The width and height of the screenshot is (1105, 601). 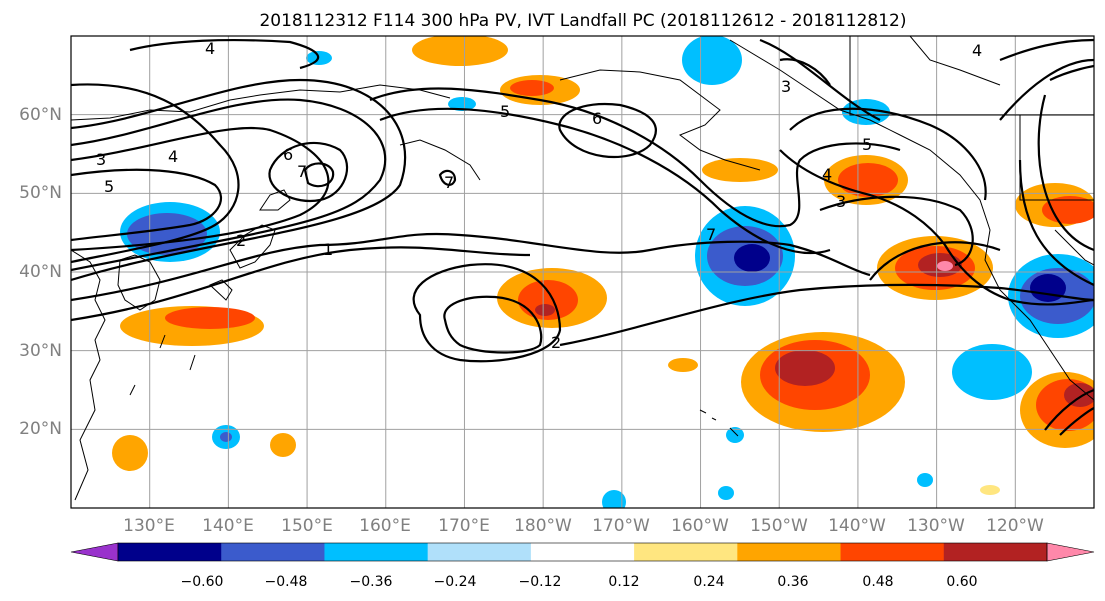 What do you see at coordinates (464, 526) in the screenshot?
I see `lon-tick-label: 170°E` at bounding box center [464, 526].